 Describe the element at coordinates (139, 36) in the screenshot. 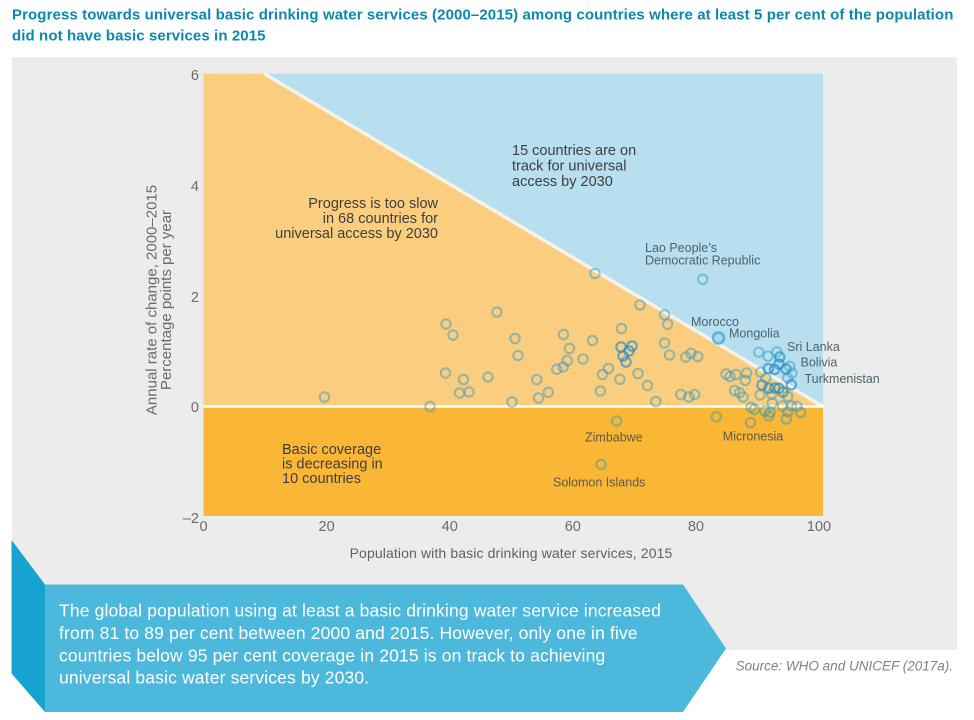

I see `svg-text:did not have basic services in: did not have basic services in 2015` at that location.